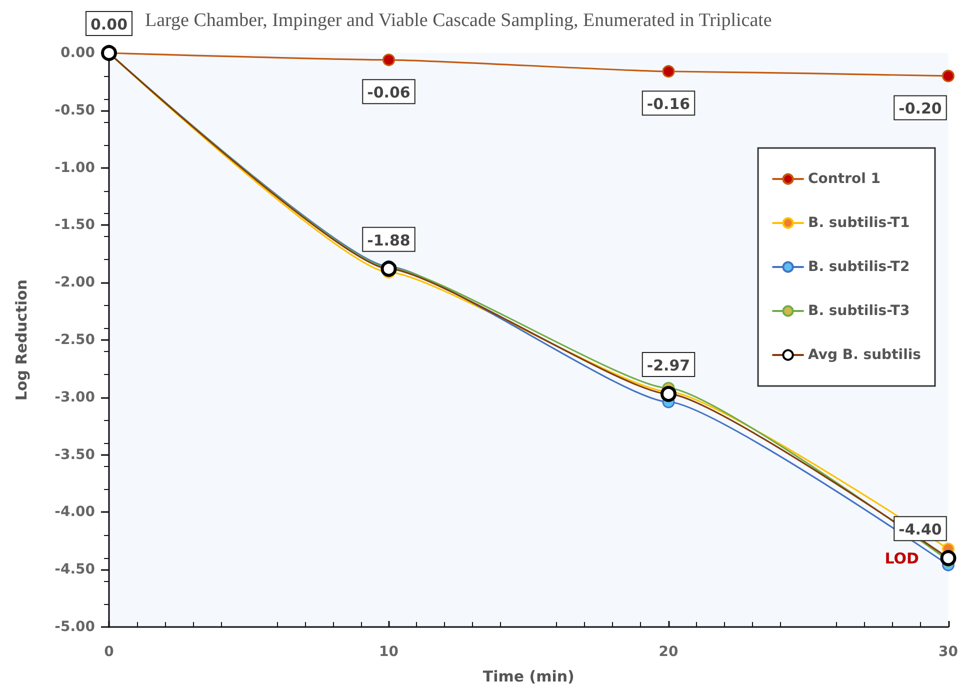 The image size is (961, 696). I want to click on x-tick-label: 30, so click(948, 652).